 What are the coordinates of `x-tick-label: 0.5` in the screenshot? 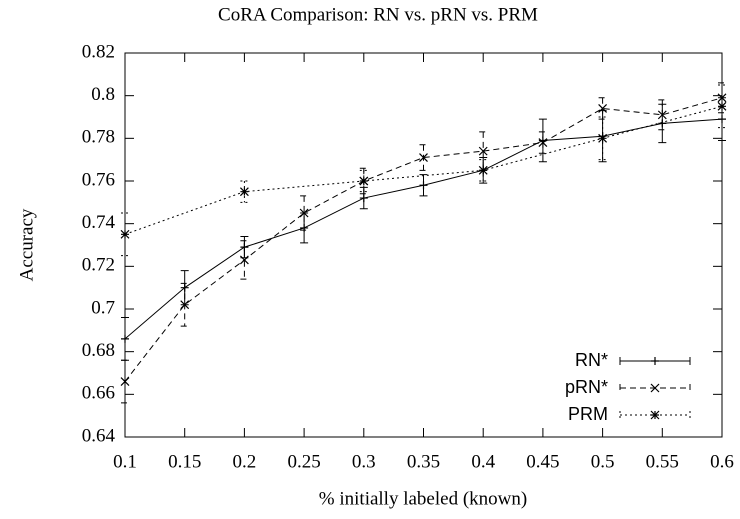 It's located at (603, 461).